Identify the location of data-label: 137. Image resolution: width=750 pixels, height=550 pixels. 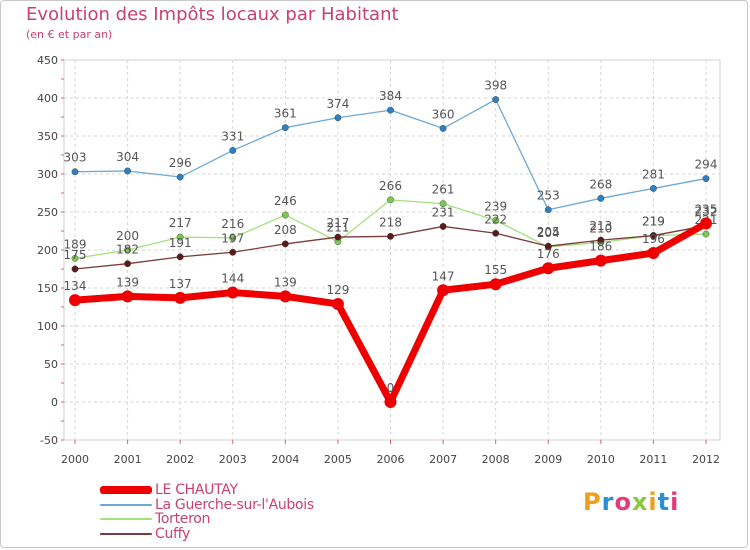
(180, 284).